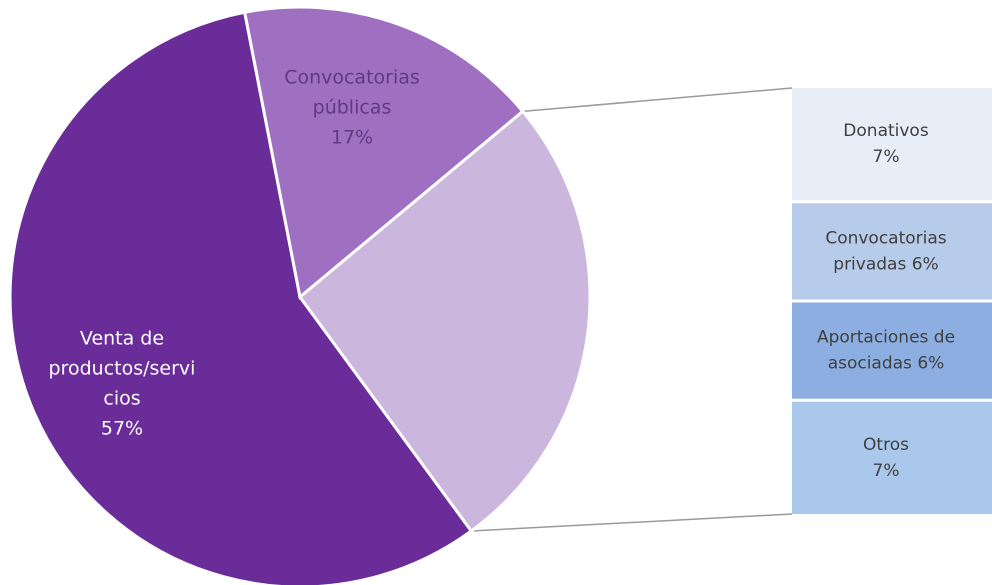 The width and height of the screenshot is (992, 585). What do you see at coordinates (886, 364) in the screenshot?
I see `bar-label-aportaciones-asociadas: asociadas 6%` at bounding box center [886, 364].